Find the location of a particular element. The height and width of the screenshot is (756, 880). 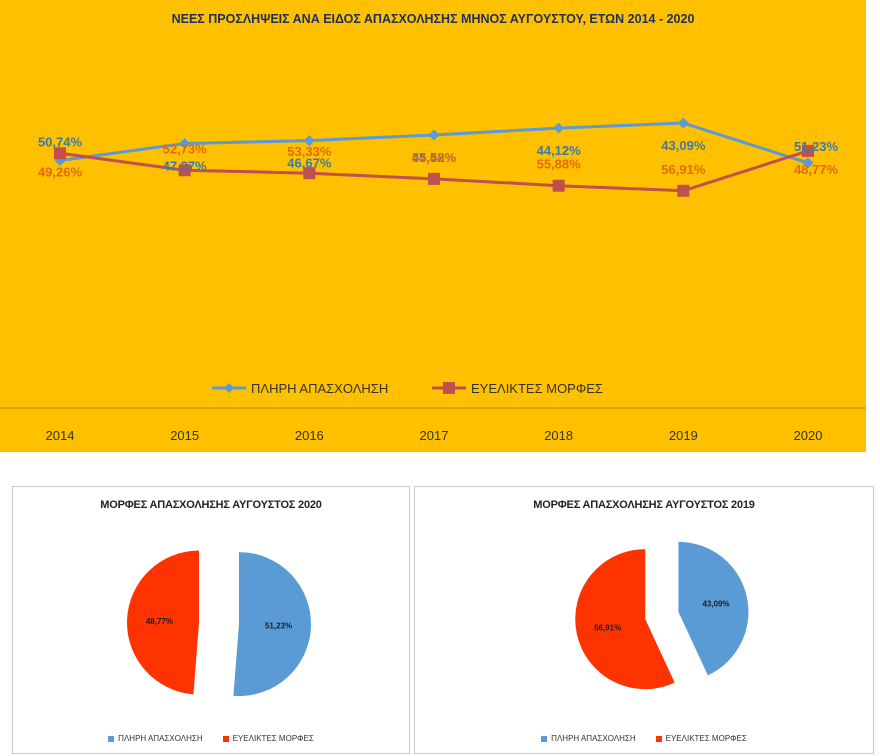

x-tick-label: 2016 is located at coordinates (309, 435).